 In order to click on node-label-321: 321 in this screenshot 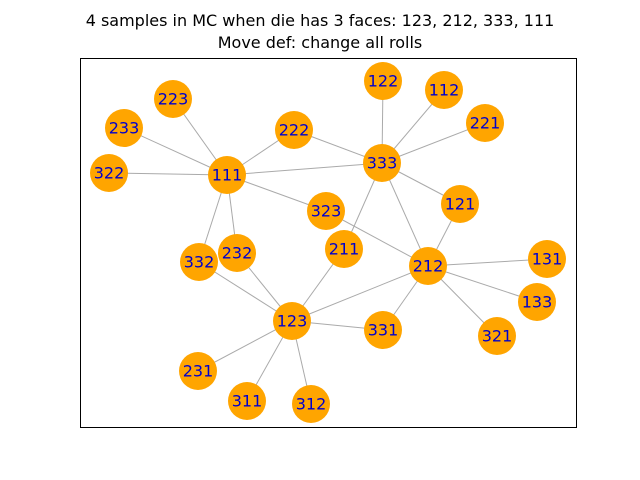, I will do `click(497, 336)`.